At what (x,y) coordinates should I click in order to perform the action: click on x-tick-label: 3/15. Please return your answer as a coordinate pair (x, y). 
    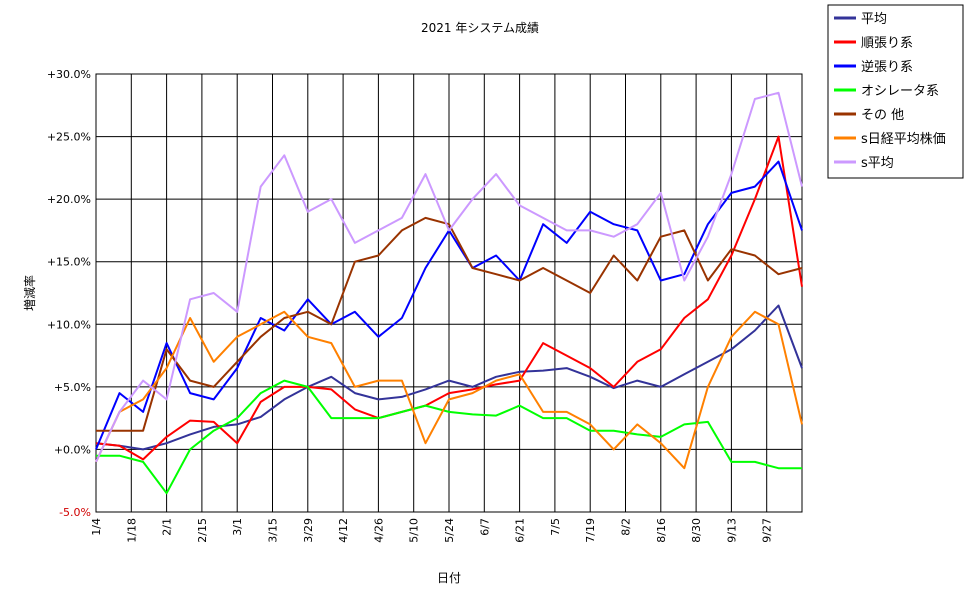
    Looking at the image, I should click on (273, 530).